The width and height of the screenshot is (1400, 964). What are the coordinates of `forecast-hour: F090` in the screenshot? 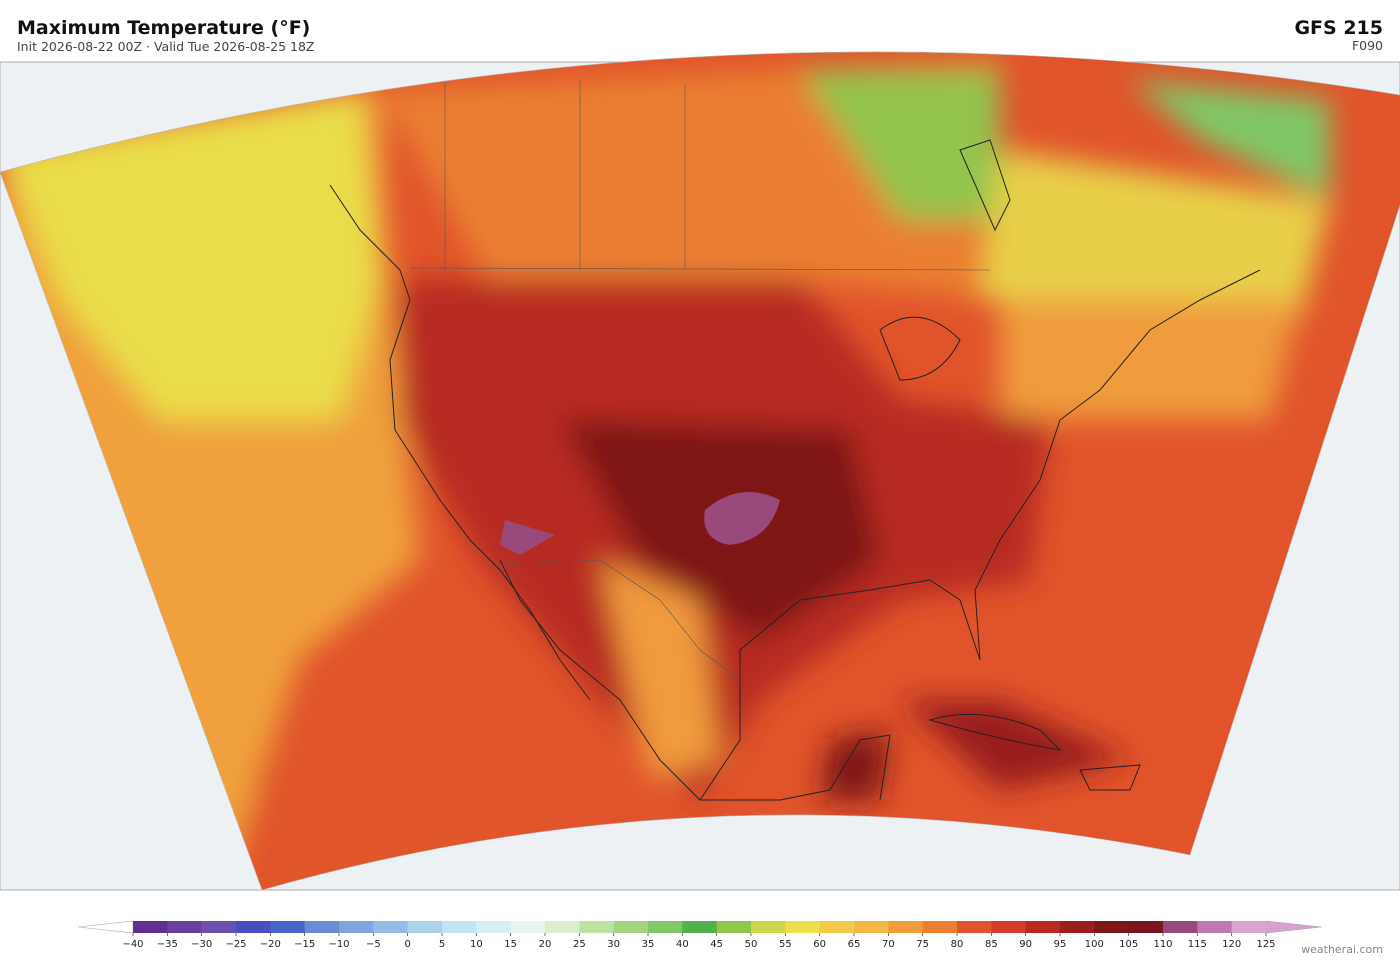 It's located at (1367, 45).